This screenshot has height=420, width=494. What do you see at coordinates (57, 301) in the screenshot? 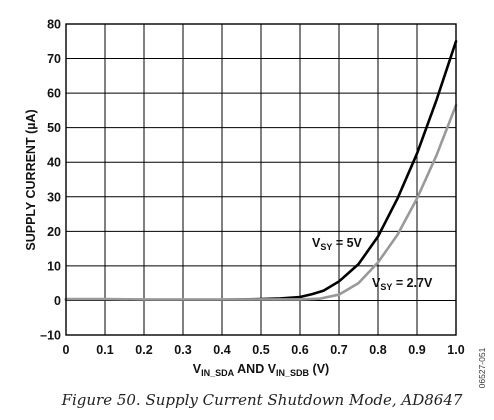
I see `y-tick-label: 0` at bounding box center [57, 301].